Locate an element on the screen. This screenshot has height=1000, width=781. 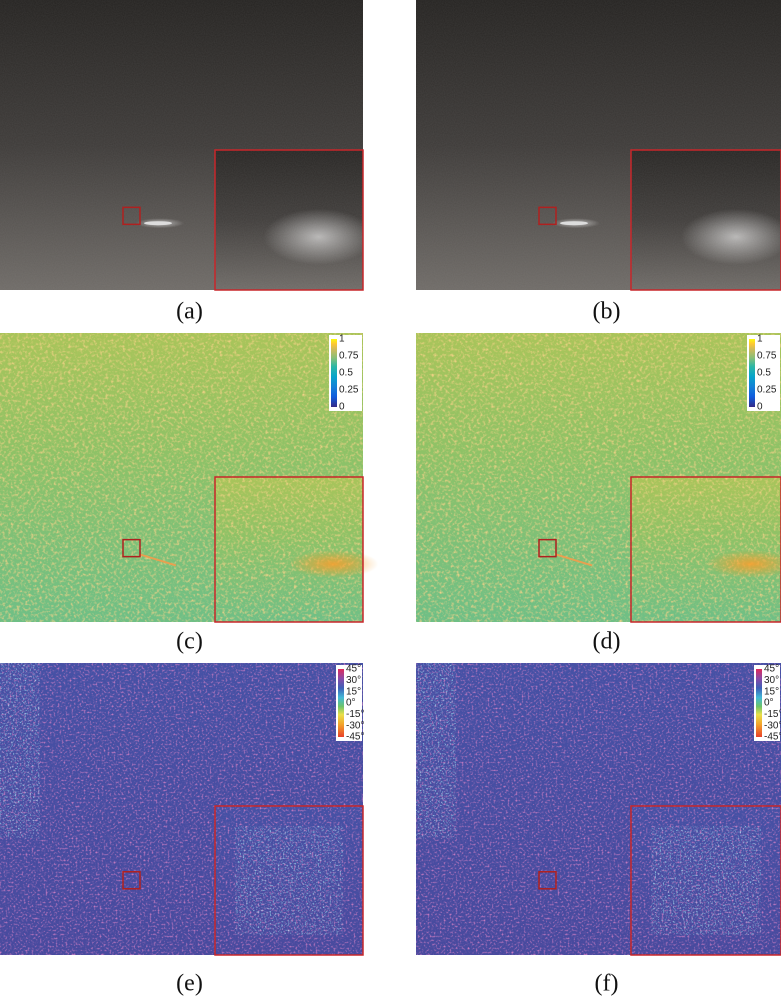
panel-label: (d) is located at coordinates (607, 642).